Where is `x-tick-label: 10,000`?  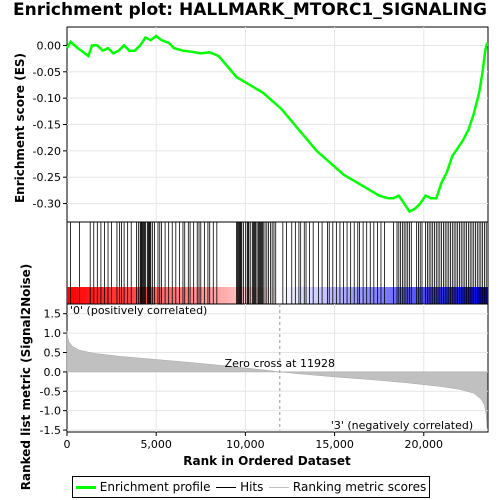
x-tick-label: 10,000 is located at coordinates (245, 444).